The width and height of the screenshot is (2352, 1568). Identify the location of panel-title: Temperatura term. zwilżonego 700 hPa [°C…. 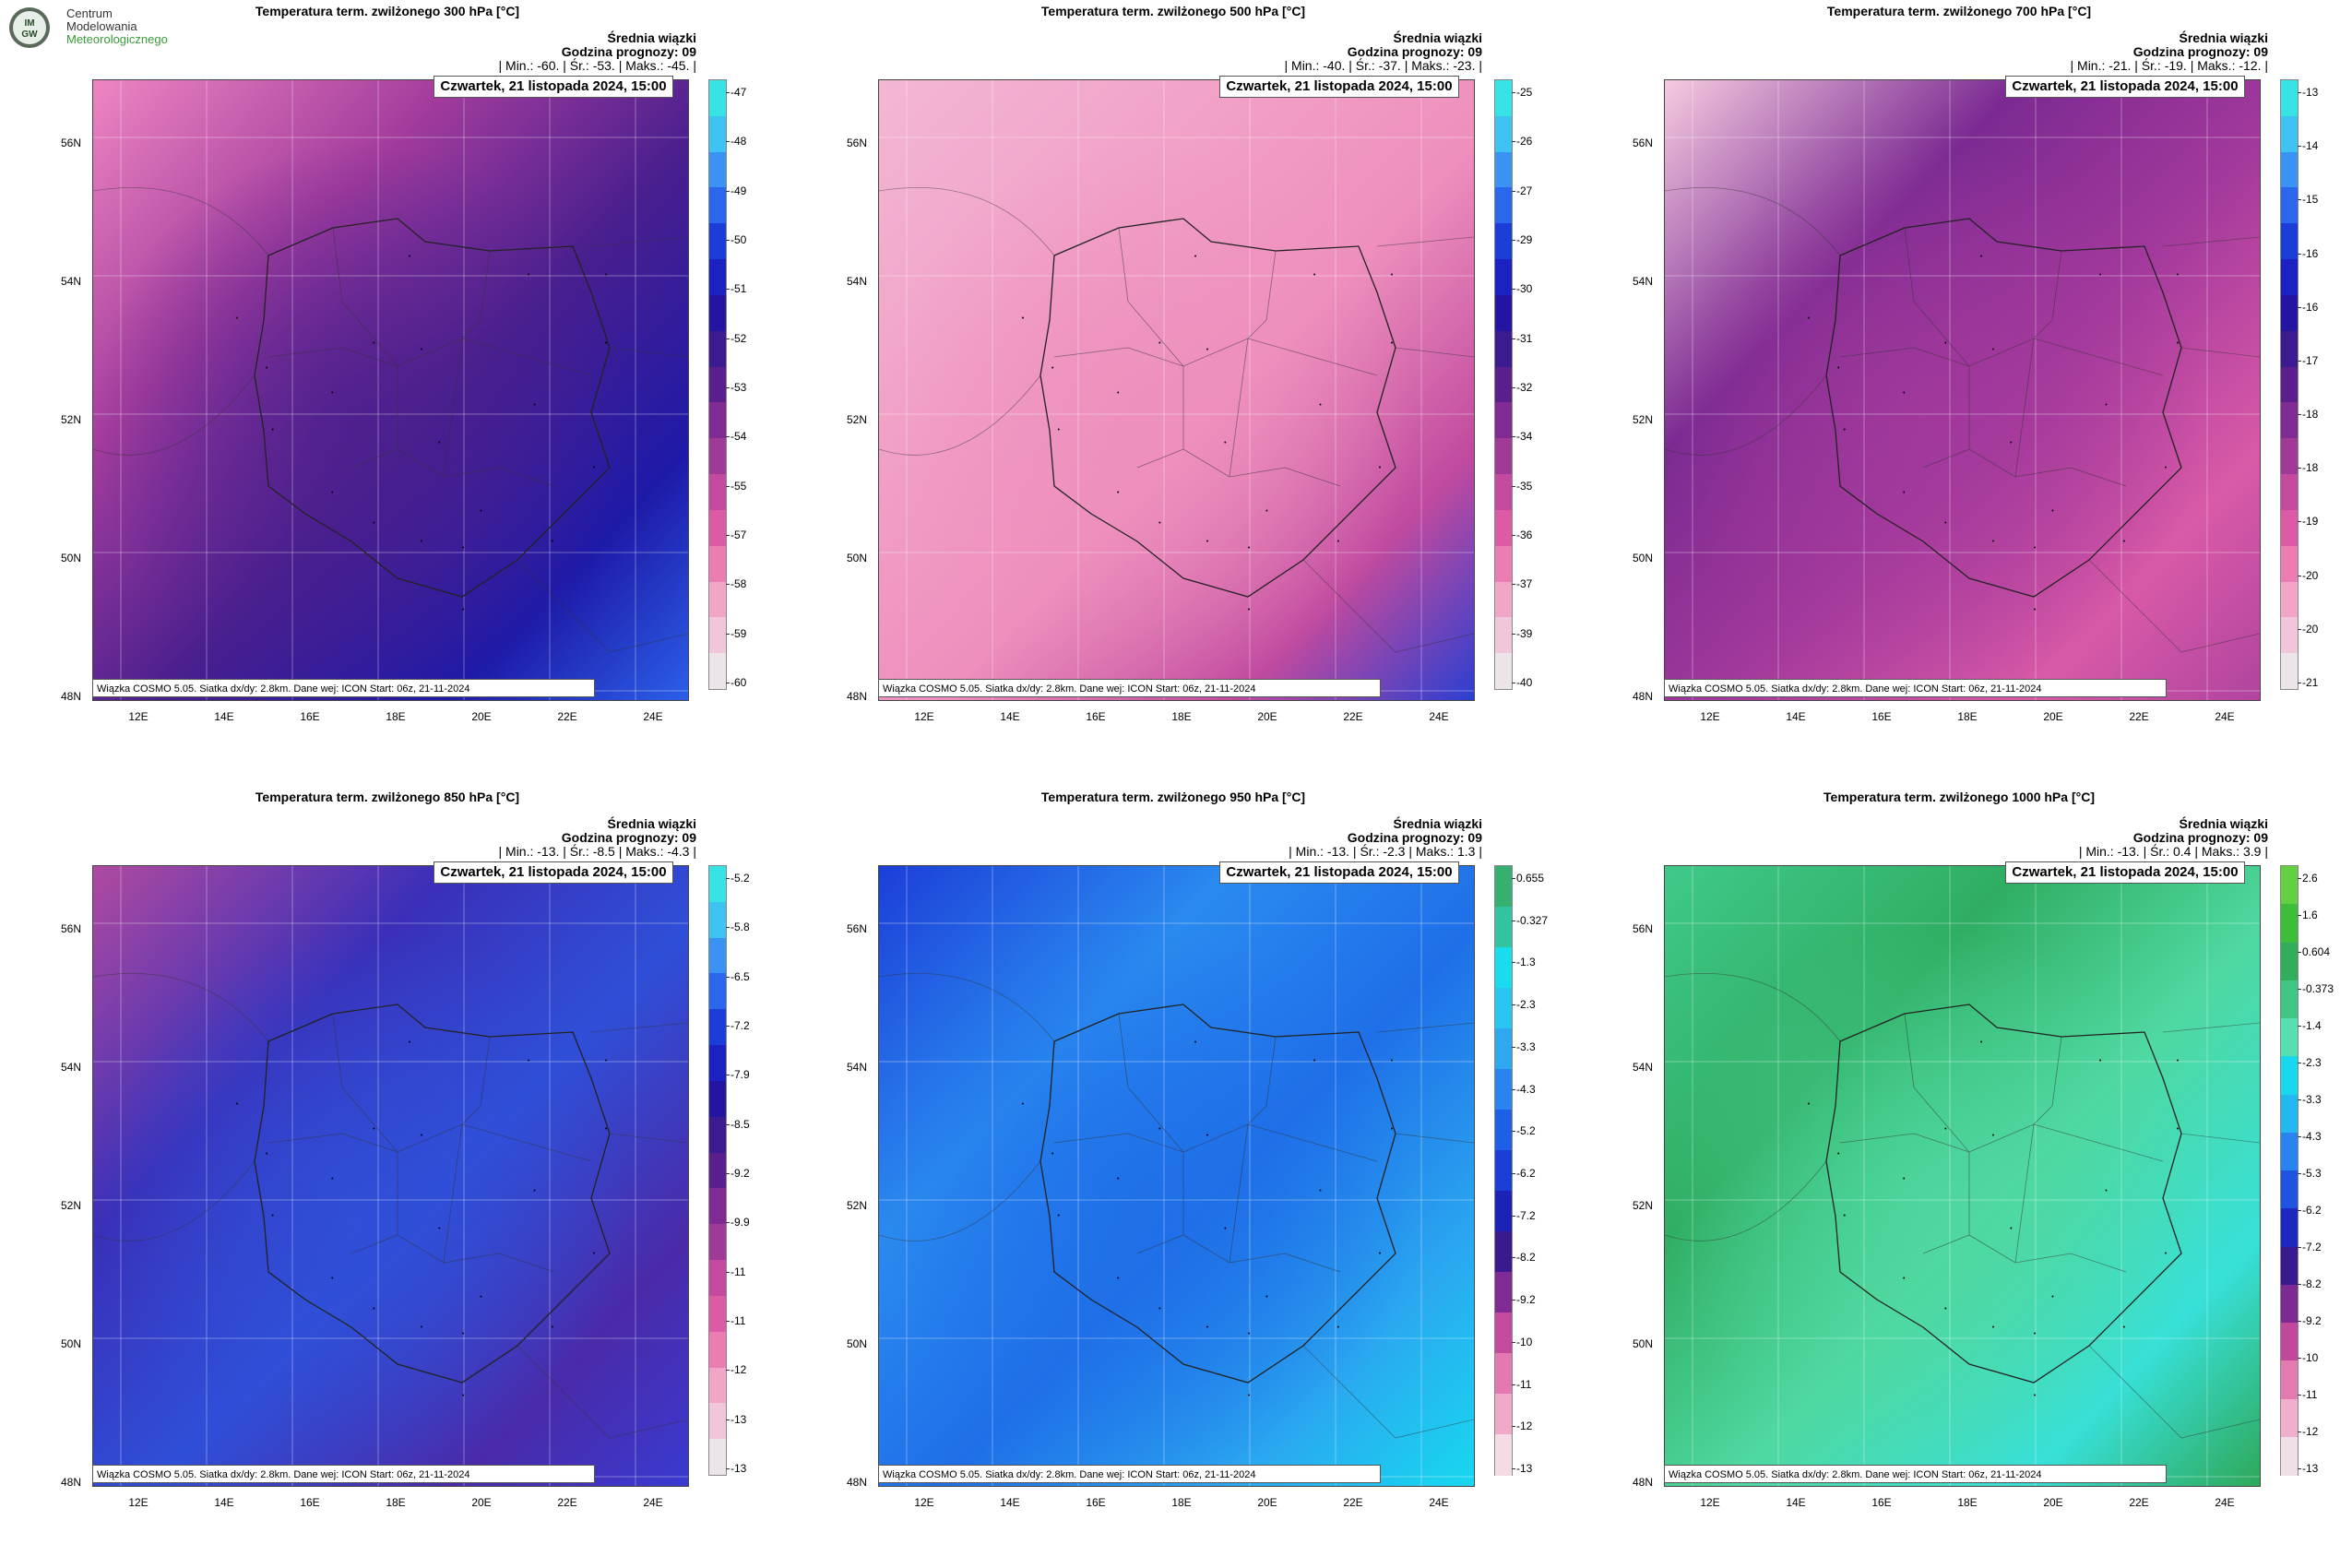
(1959, 11).